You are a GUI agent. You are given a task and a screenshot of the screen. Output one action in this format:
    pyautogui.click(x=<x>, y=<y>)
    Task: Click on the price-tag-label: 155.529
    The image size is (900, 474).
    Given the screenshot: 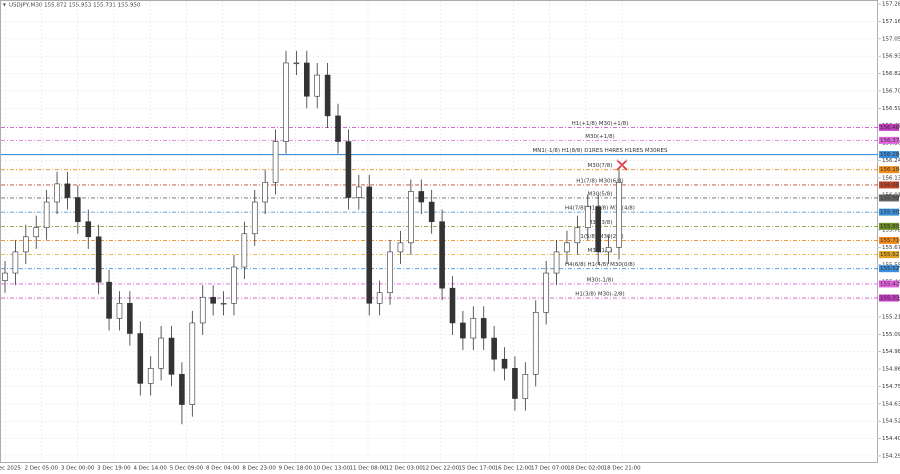 What is the action you would take?
    pyautogui.click(x=890, y=269)
    